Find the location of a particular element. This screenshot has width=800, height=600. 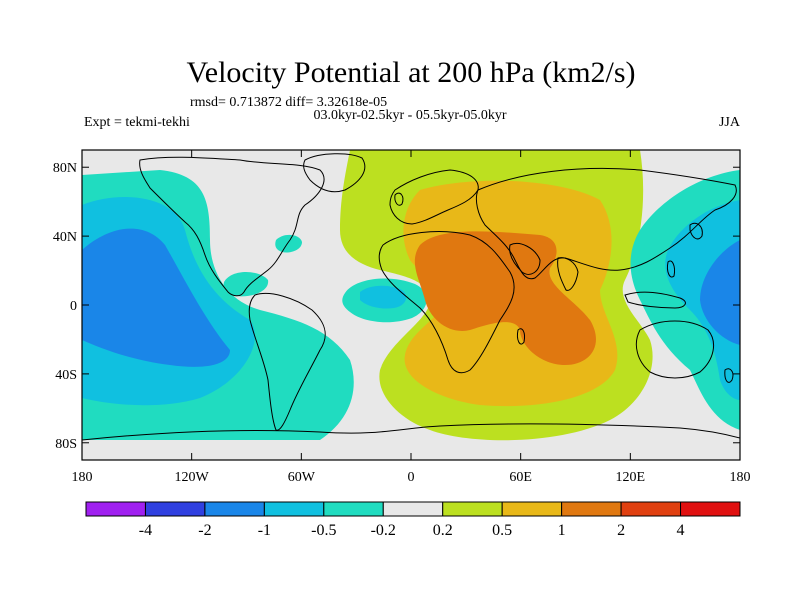

lat-tick-label: 80S is located at coordinates (66, 444).